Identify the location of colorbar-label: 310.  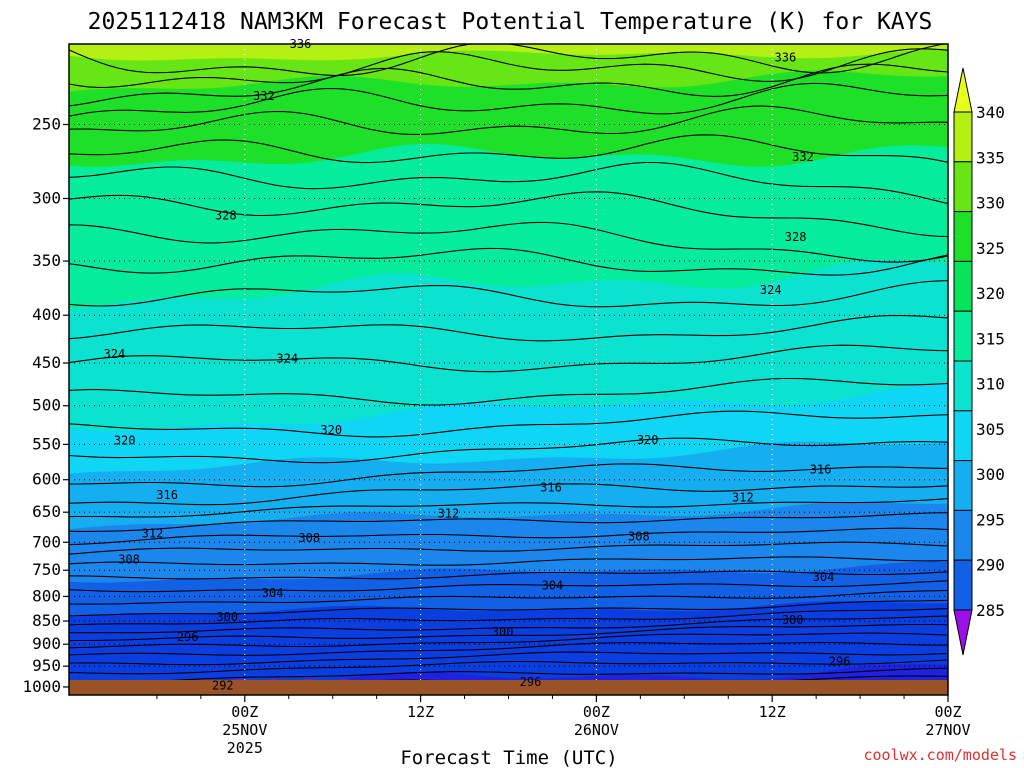
(990, 384).